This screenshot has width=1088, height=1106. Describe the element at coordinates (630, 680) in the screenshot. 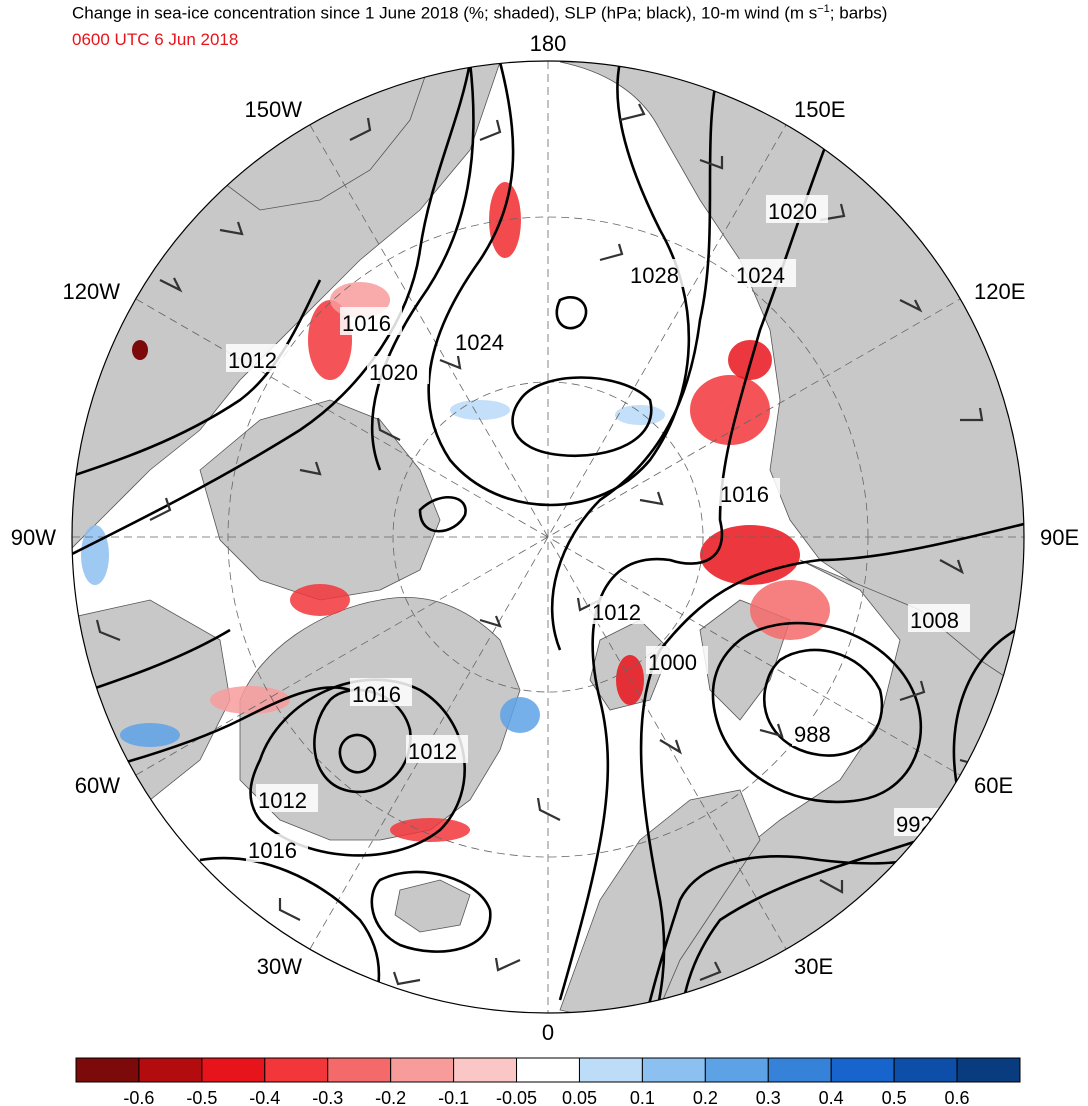

I see `ice-loss-barents` at that location.